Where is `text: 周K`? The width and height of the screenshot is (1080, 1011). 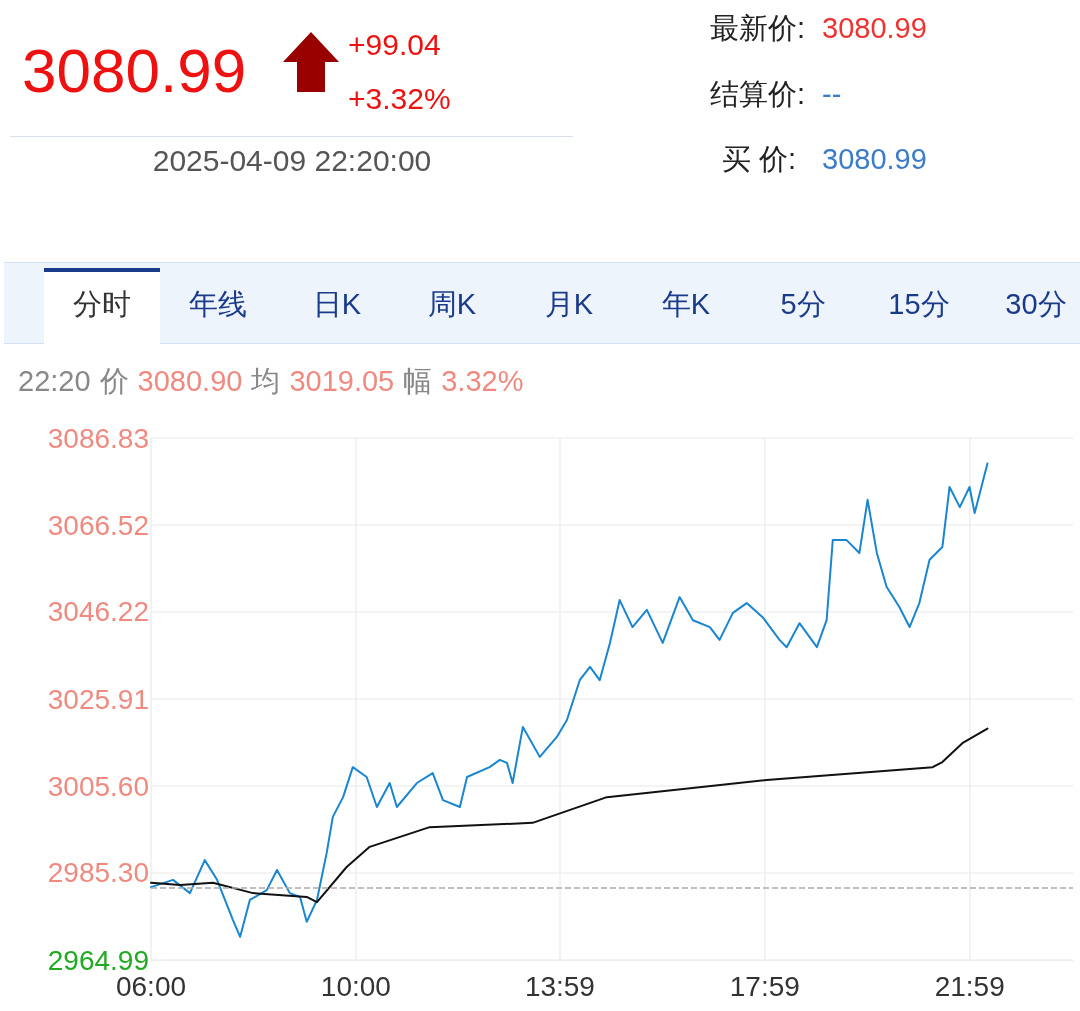 text: 周K is located at coordinates (452, 304).